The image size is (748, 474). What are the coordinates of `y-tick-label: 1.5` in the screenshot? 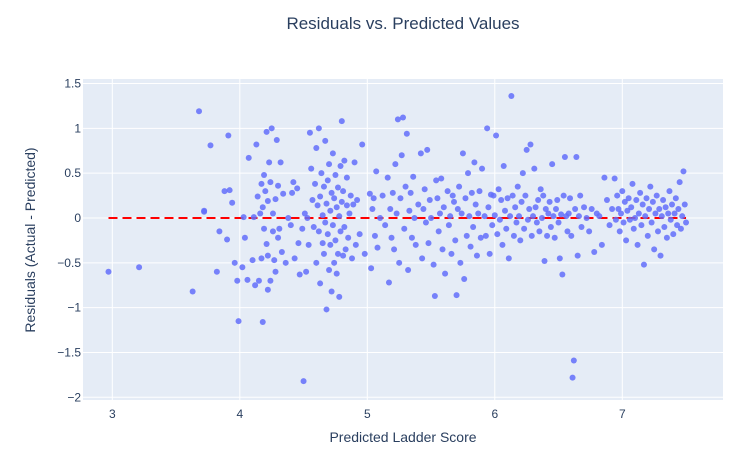 It's located at (72, 83).